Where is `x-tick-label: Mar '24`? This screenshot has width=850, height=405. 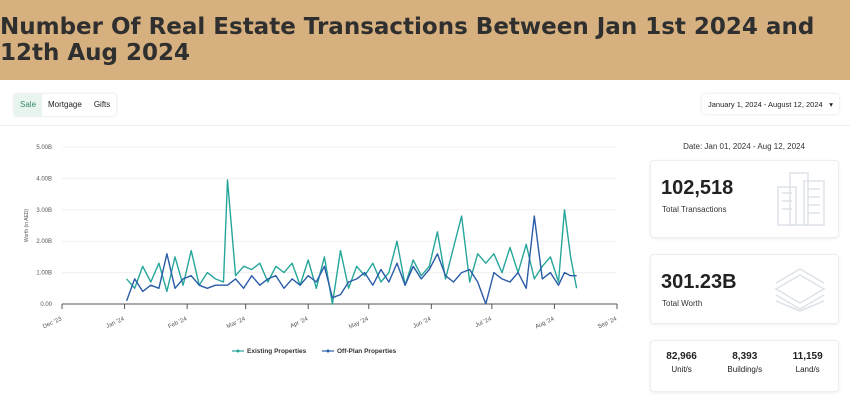 x-tick-label: Mar '24 is located at coordinates (236, 323).